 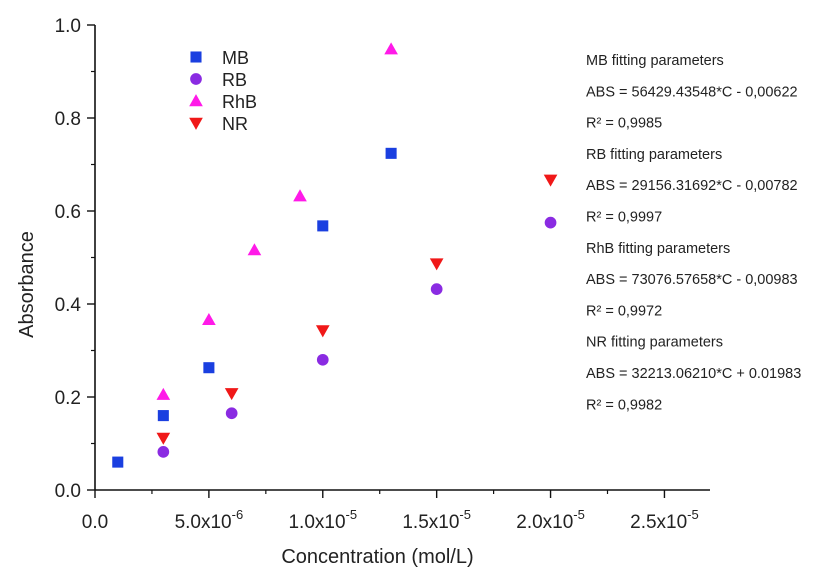 What do you see at coordinates (68, 491) in the screenshot?
I see `y-tick-label: 0.0` at bounding box center [68, 491].